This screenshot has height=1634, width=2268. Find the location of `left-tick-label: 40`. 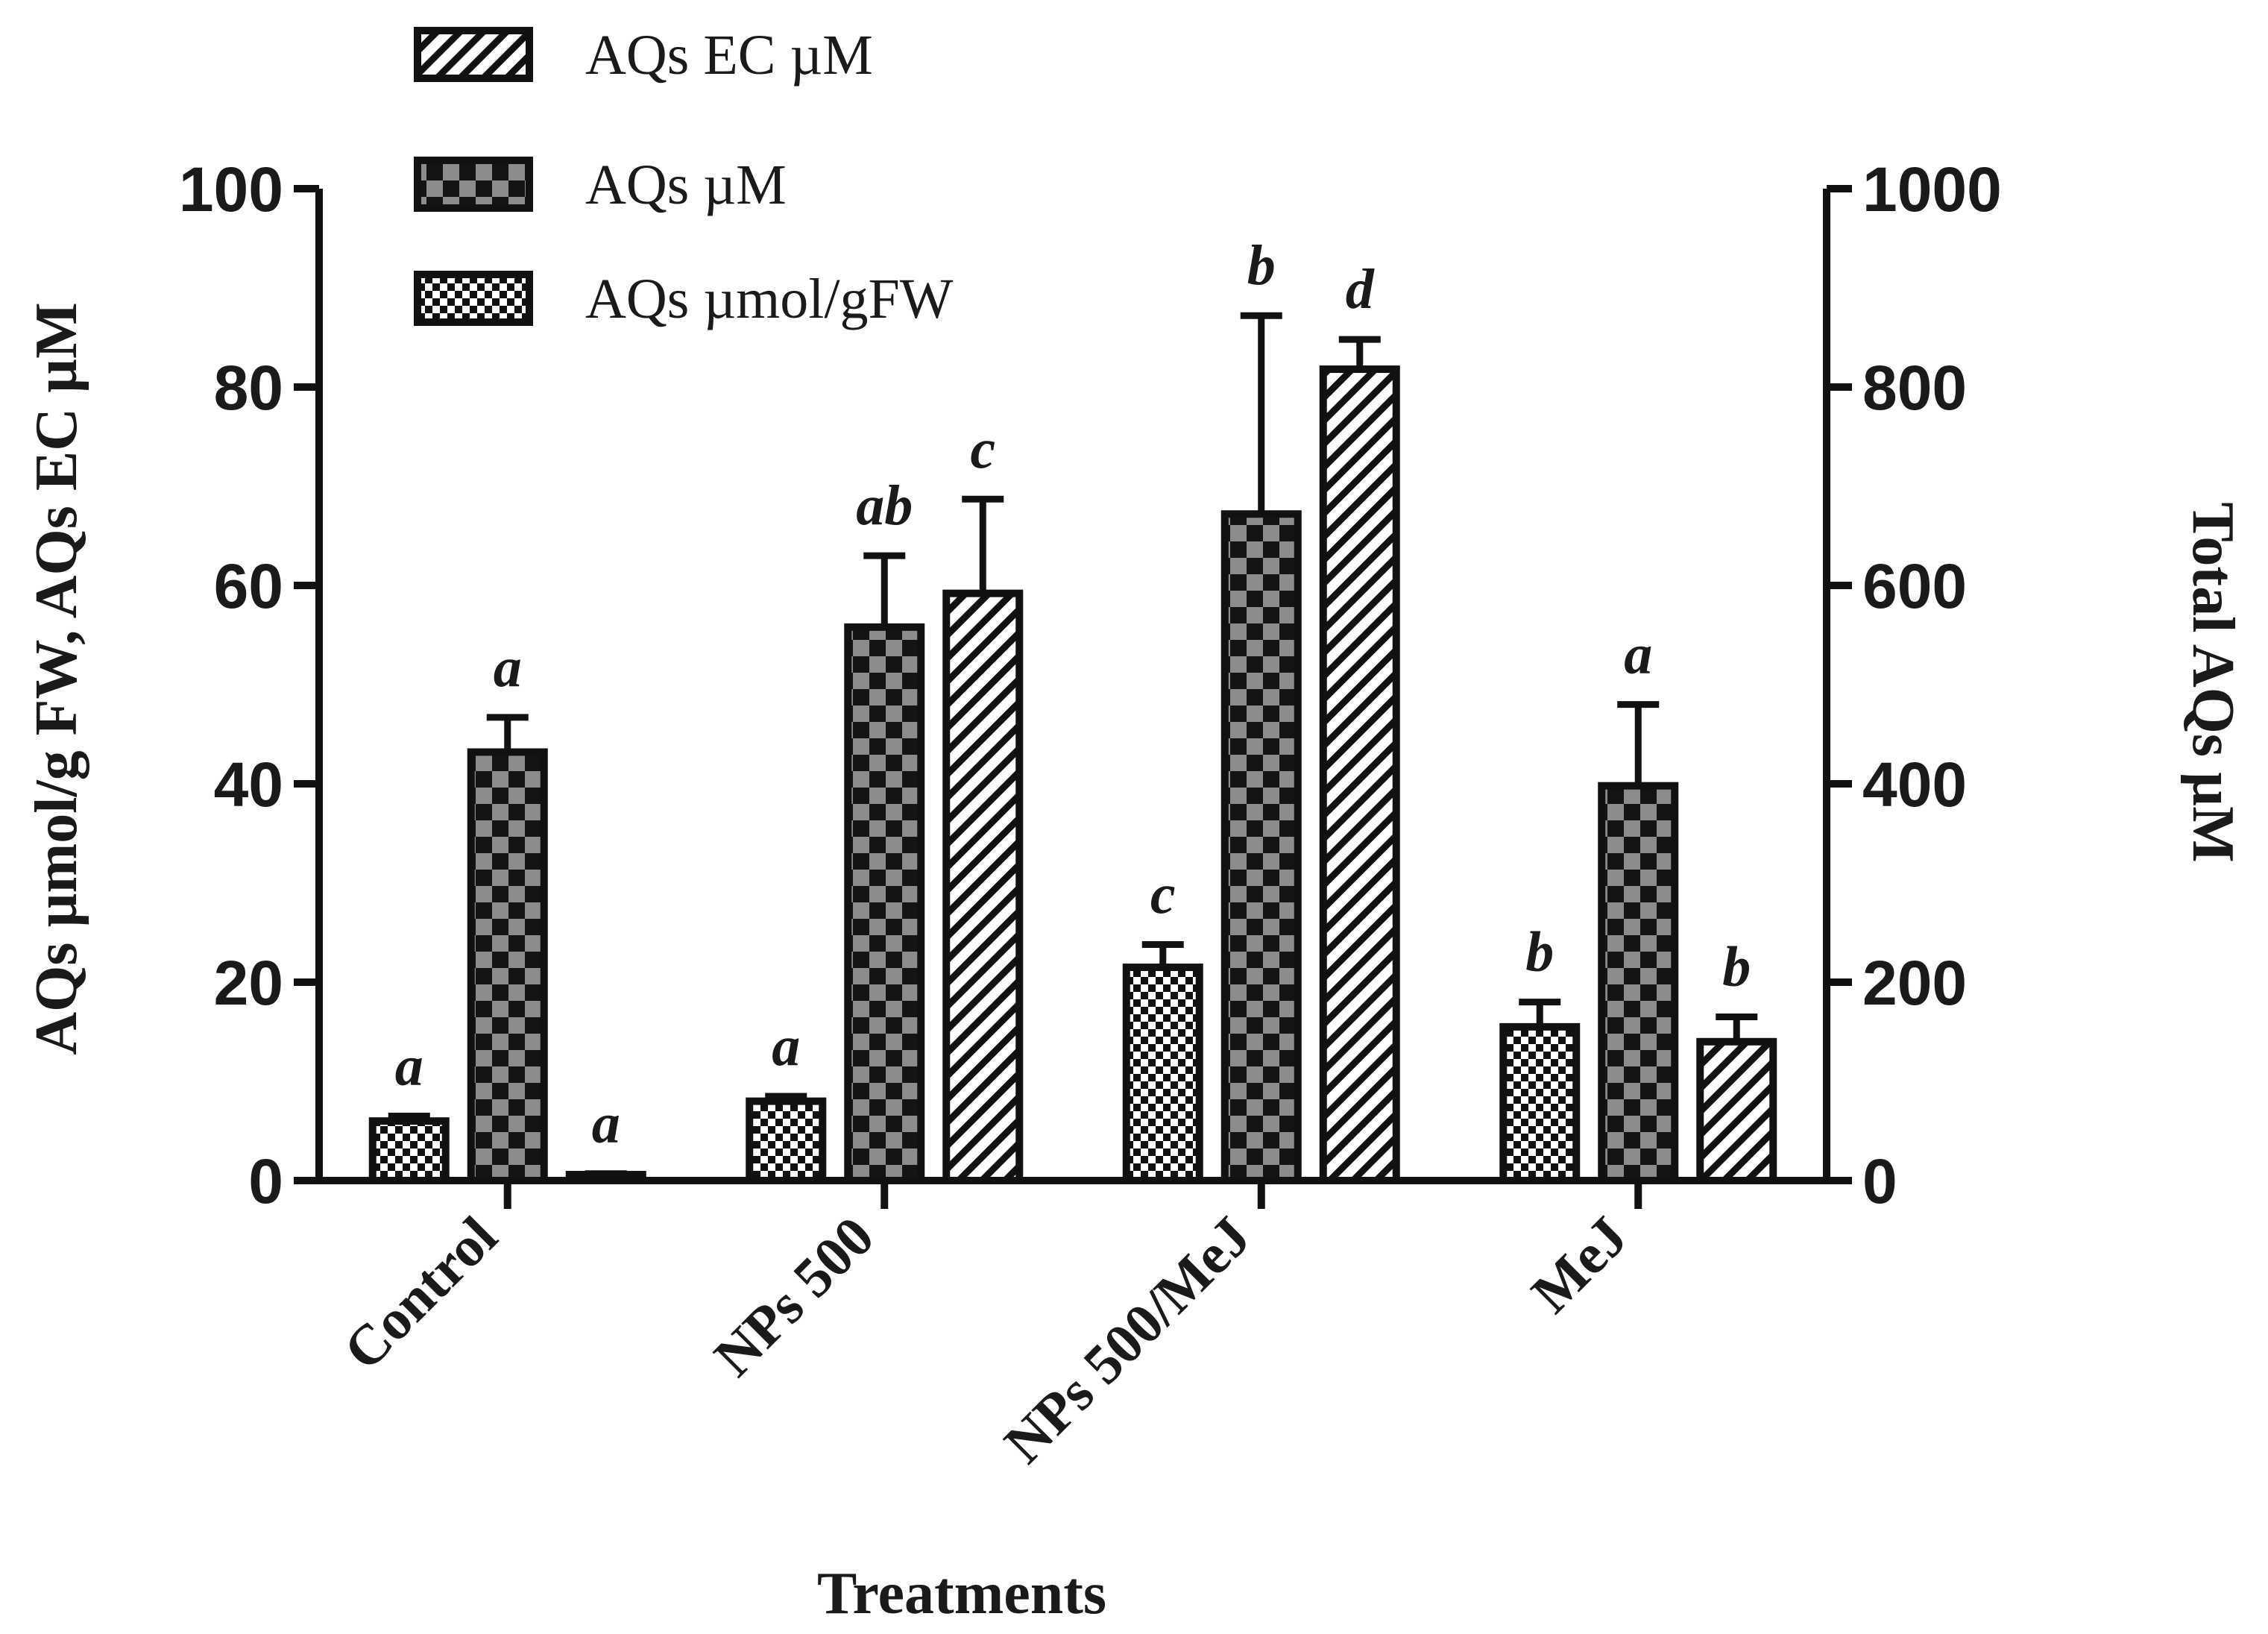

left-tick-label: 40 is located at coordinates (248, 785).